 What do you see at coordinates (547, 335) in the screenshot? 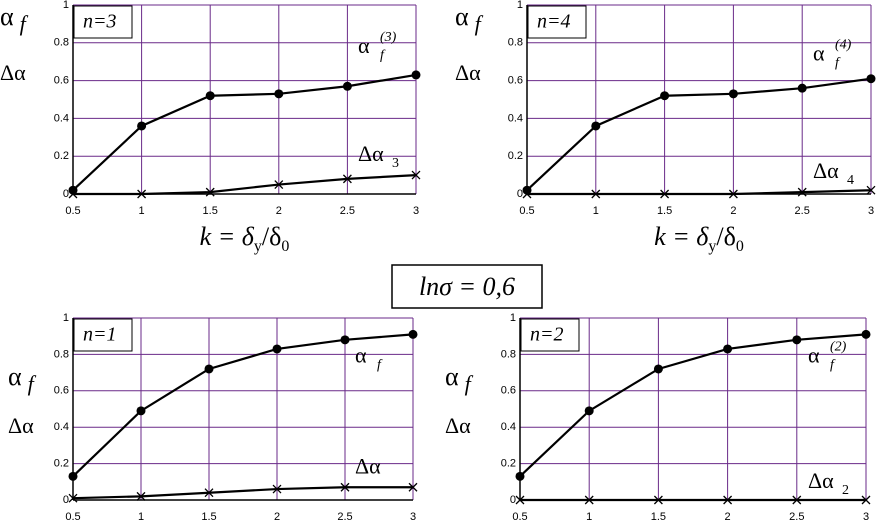
I see `panel-label: n=2` at bounding box center [547, 335].